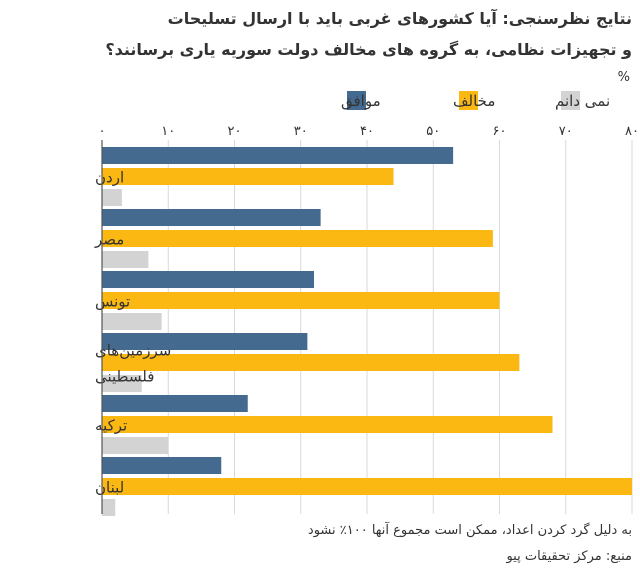 This screenshot has width=640, height=580. Describe the element at coordinates (109, 240) in the screenshot. I see `category-label: مصر` at that location.